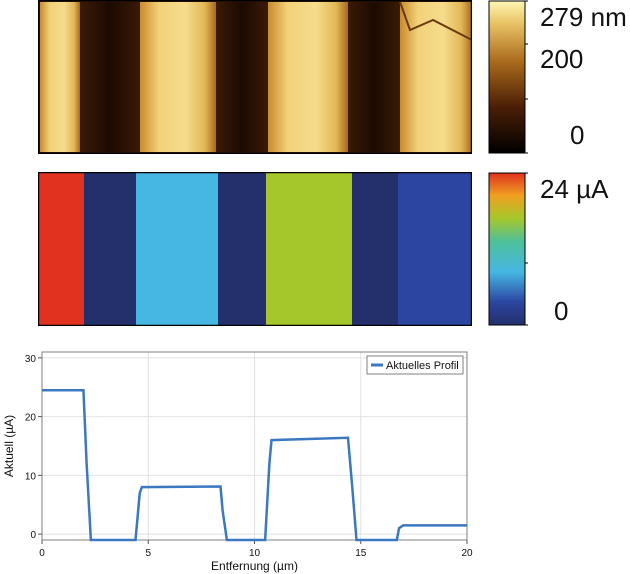 This screenshot has width=630, height=574. Describe the element at coordinates (361, 553) in the screenshot. I see `x-tick-label: 15` at that location.